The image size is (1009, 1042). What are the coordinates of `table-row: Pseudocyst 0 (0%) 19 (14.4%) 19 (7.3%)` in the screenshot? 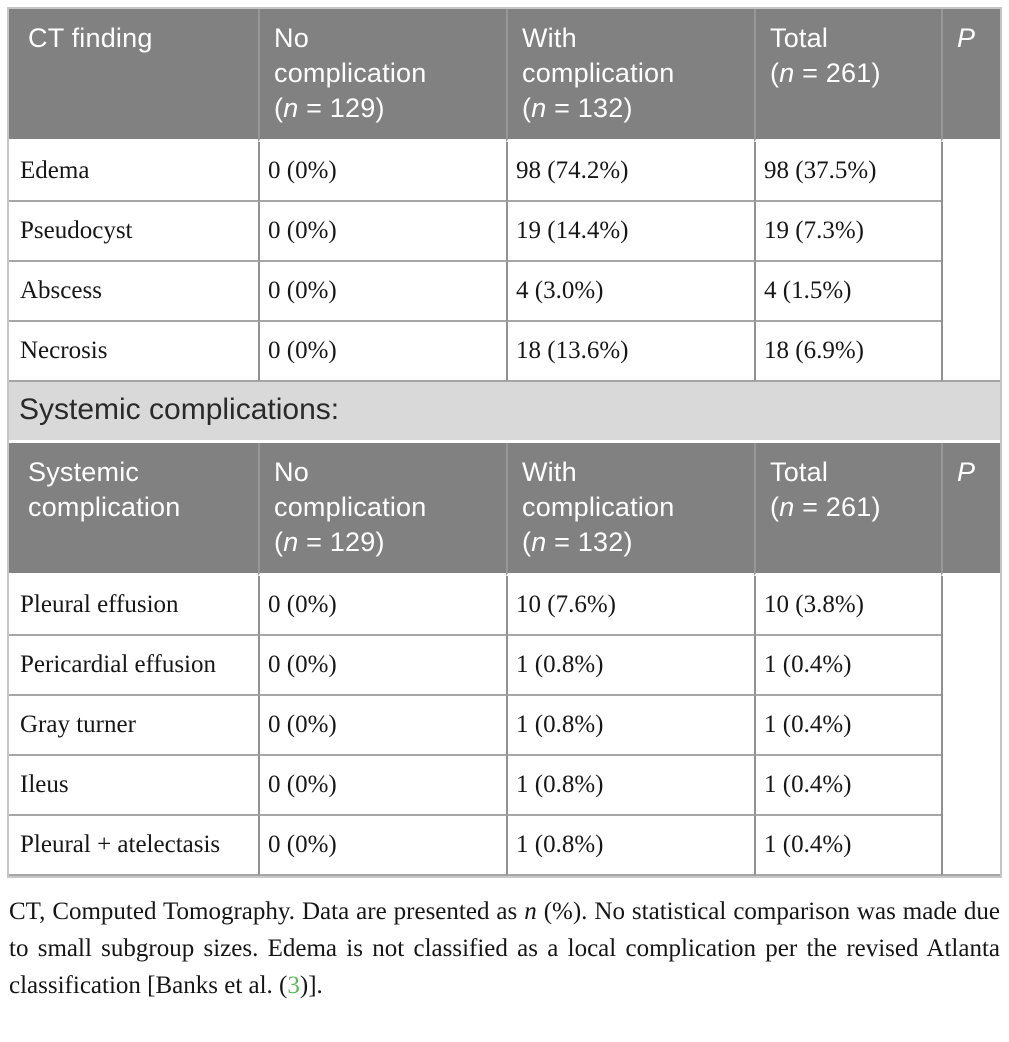 It's located at (504, 232).